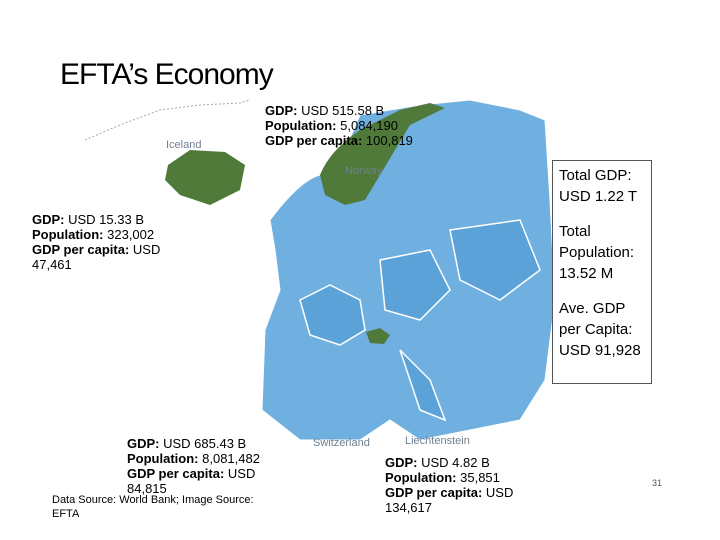 Image resolution: width=720 pixels, height=540 pixels. I want to click on total-value: USD 1.22 T, so click(598, 196).